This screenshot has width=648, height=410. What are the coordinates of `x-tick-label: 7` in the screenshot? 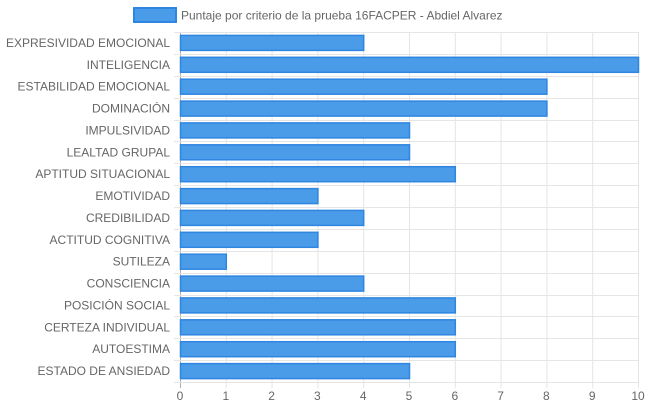 It's located at (500, 396).